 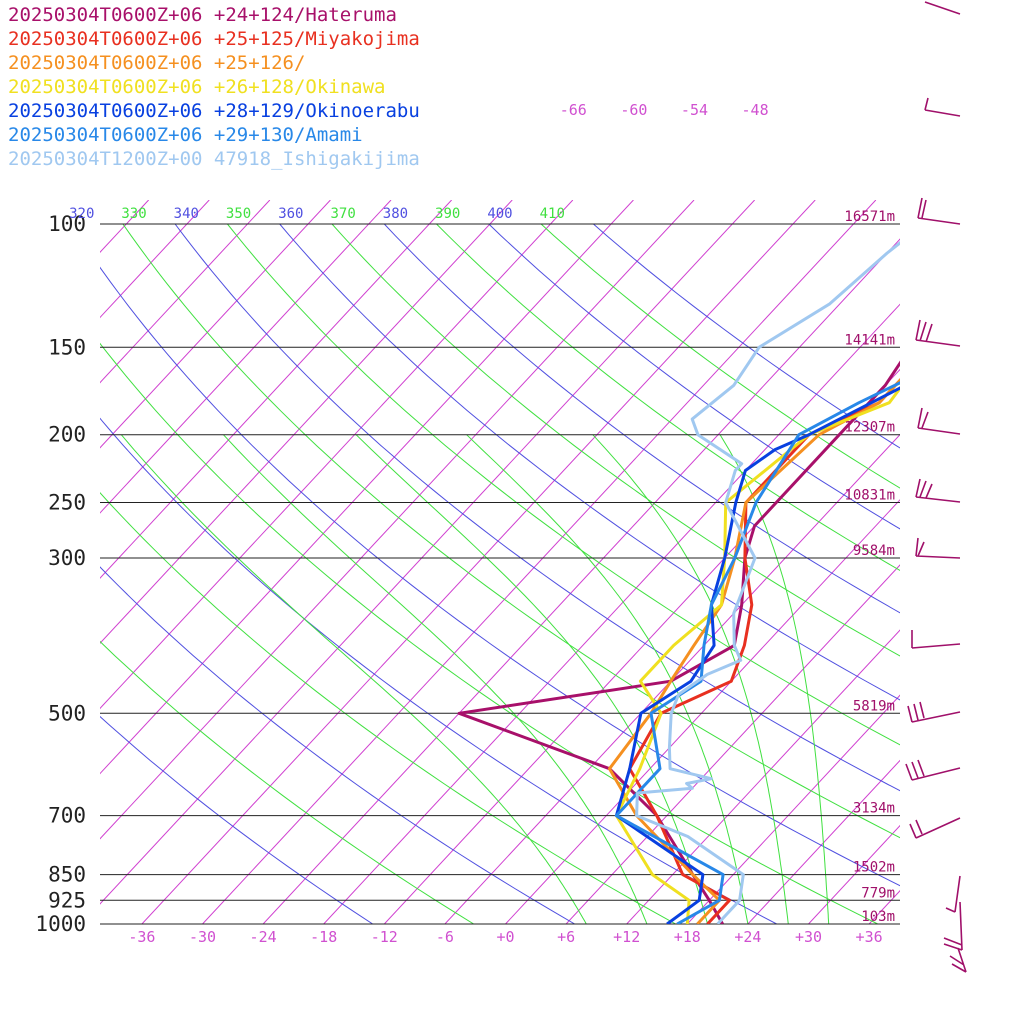 What do you see at coordinates (869, 937) in the screenshot?
I see `temperature-tick-label: +36` at bounding box center [869, 937].